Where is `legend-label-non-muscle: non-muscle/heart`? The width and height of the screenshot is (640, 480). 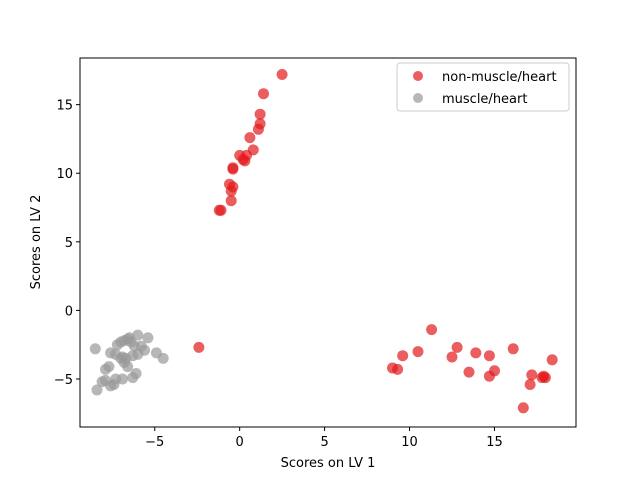
legend-label-non-muscle: non-muscle/heart is located at coordinates (499, 77).